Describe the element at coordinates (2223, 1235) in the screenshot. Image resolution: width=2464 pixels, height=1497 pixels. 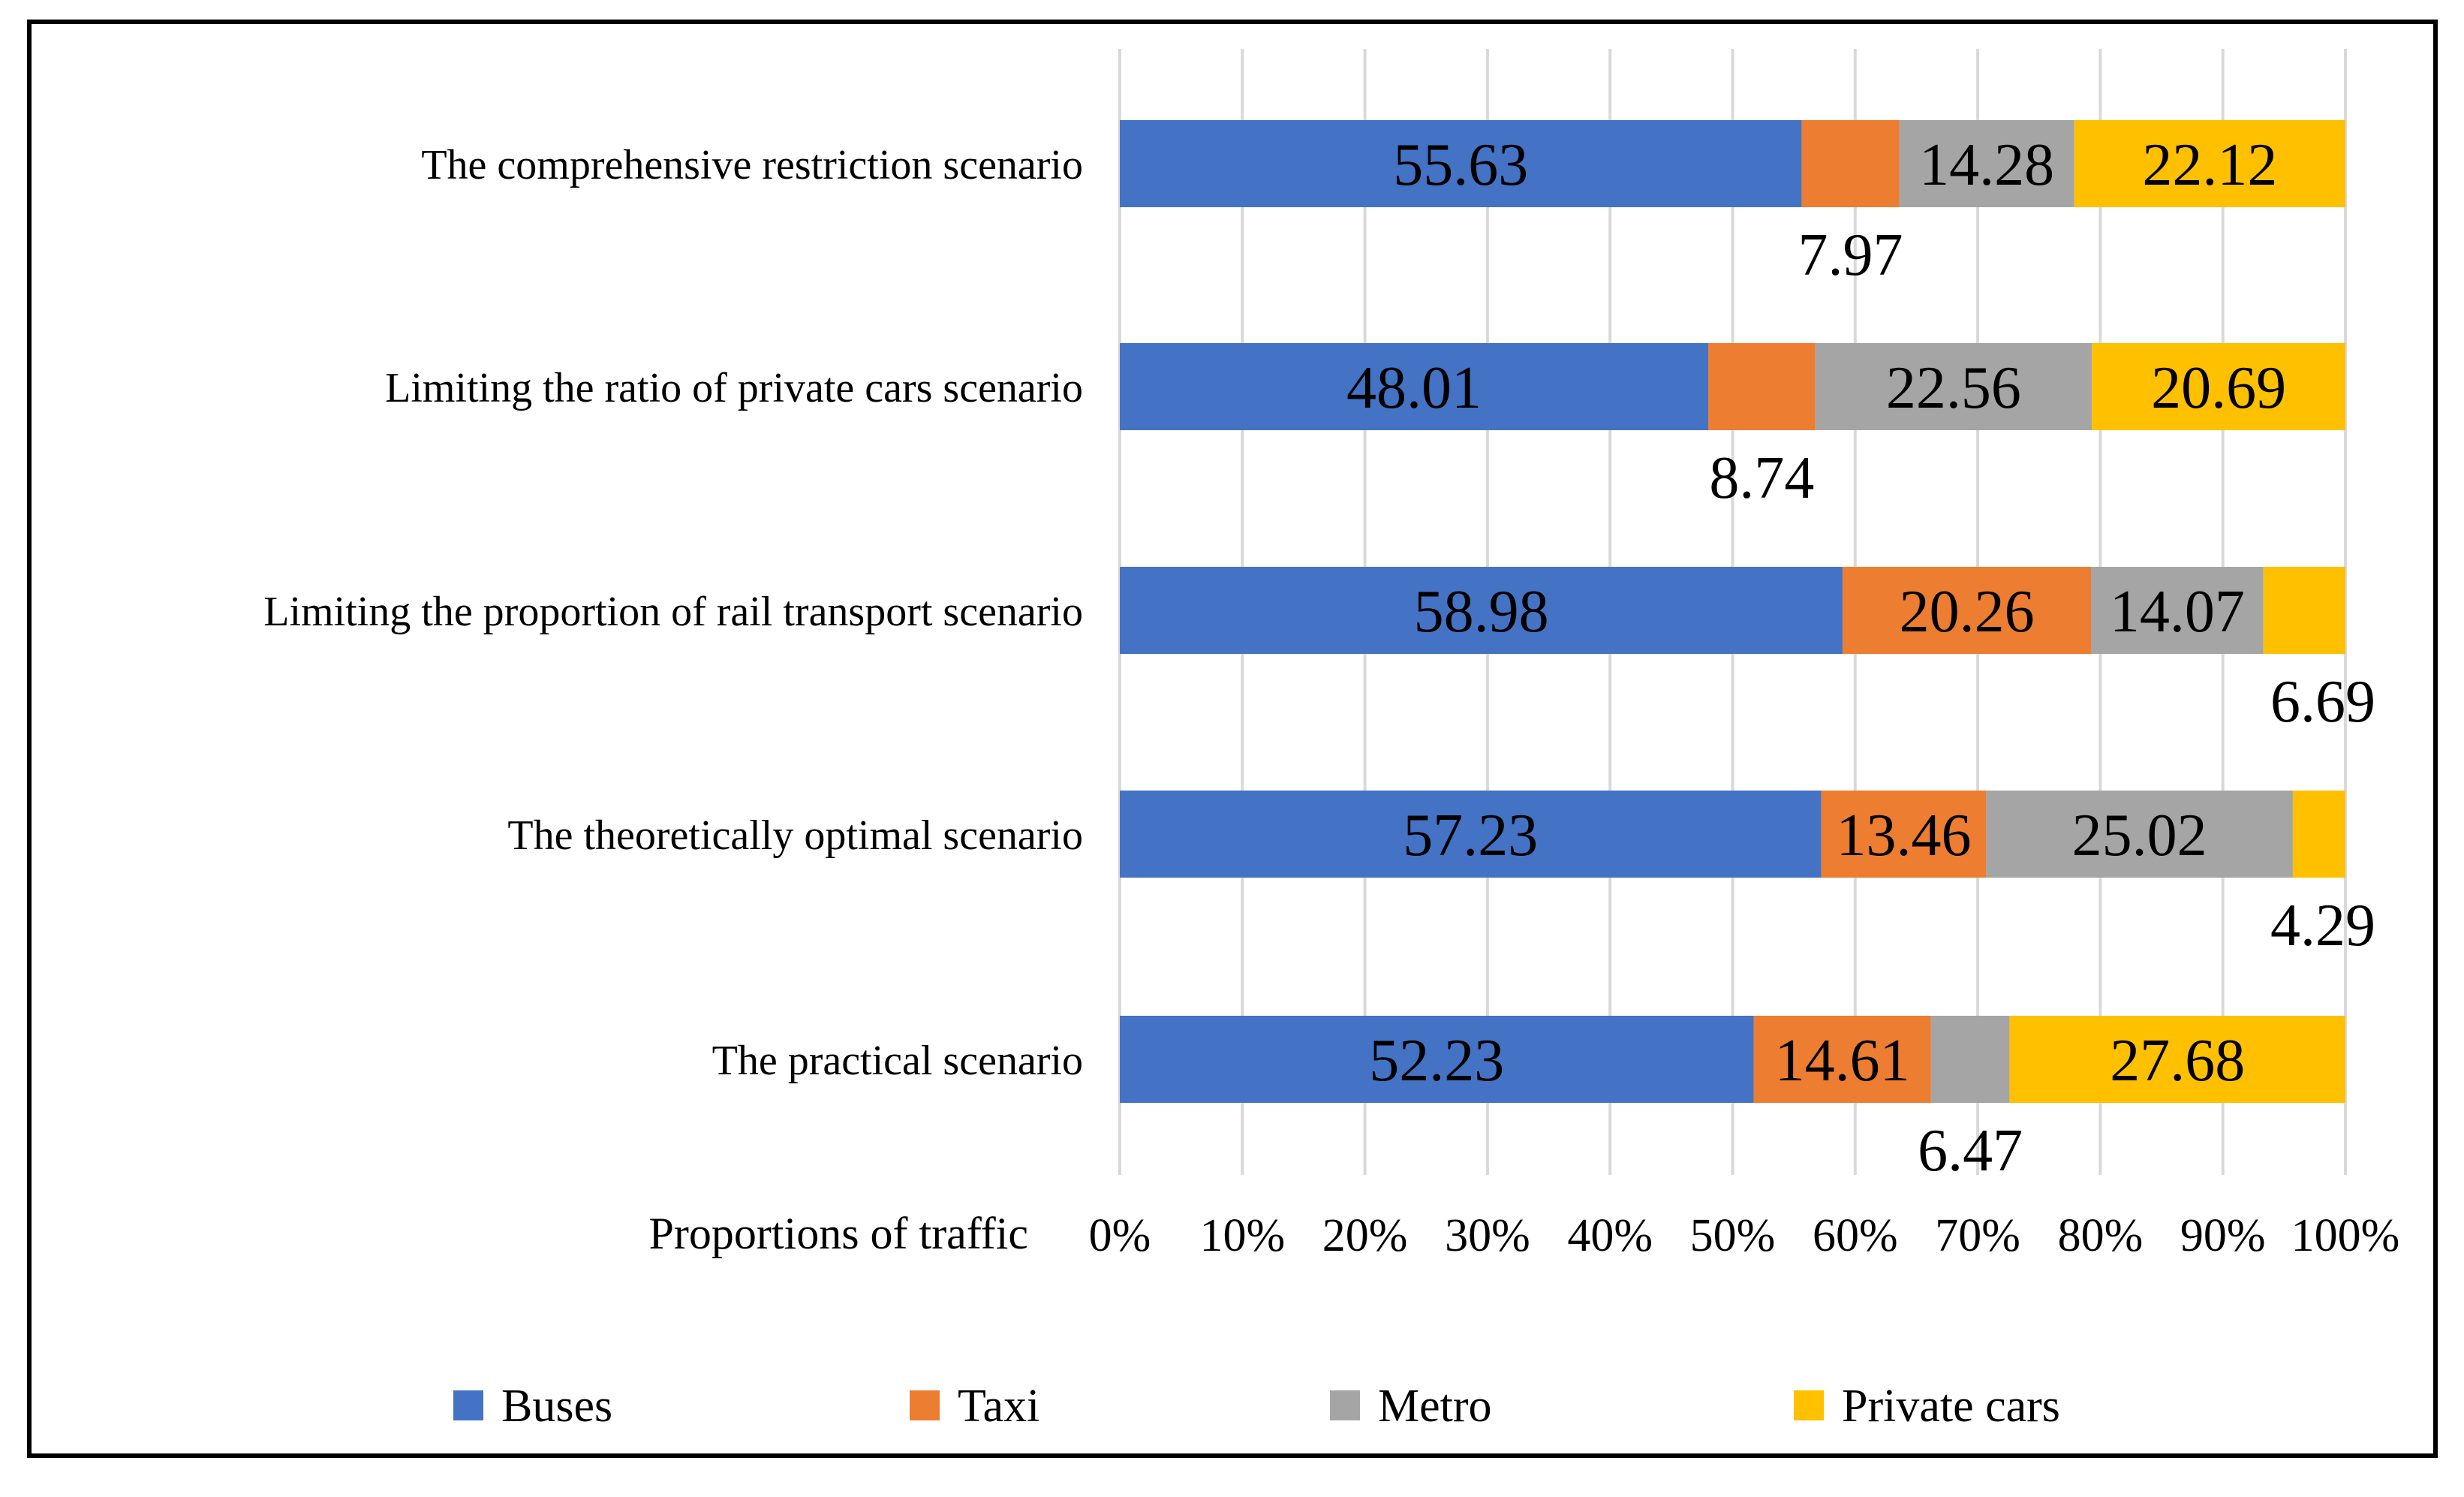
I see `x-tick-label: 90%` at that location.